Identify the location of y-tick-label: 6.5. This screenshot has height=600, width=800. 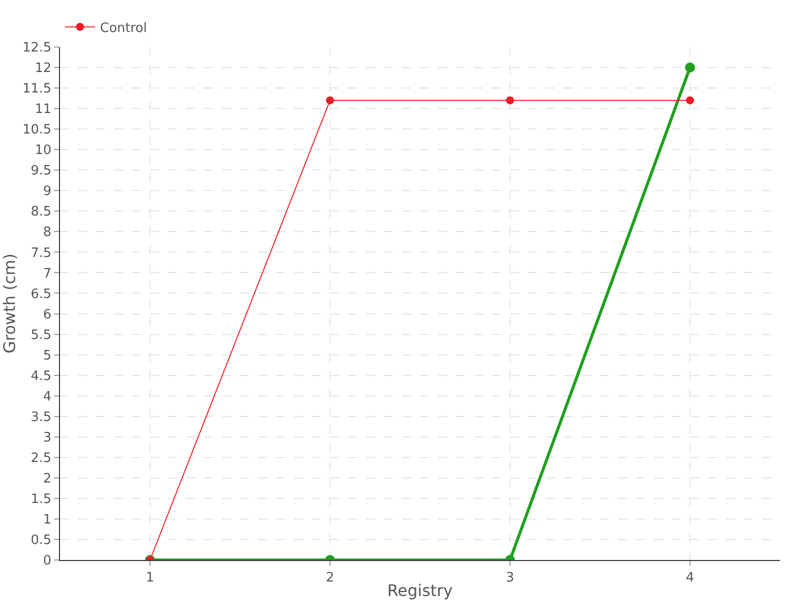
(41, 294).